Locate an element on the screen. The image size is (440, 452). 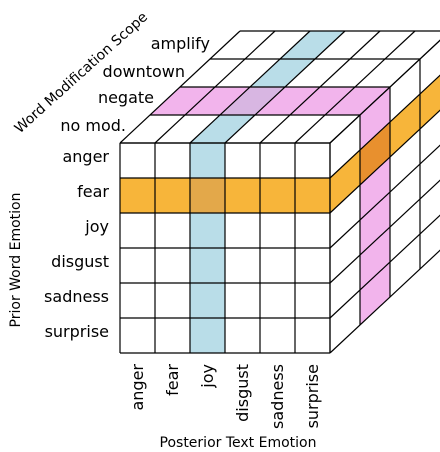
z-tick-label: amplify is located at coordinates (180, 43).